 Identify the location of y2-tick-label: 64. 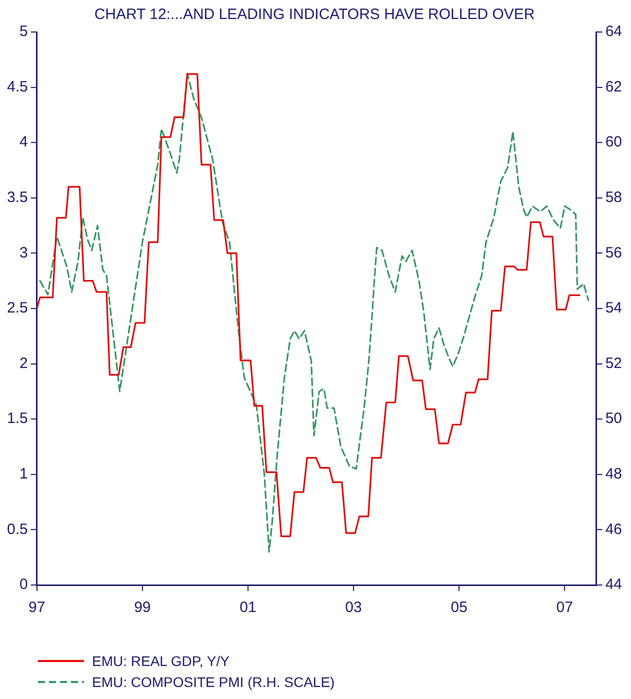
(613, 31).